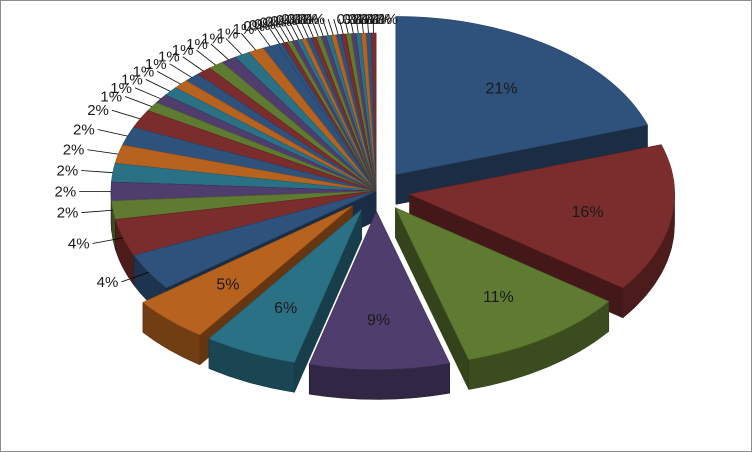 The height and width of the screenshot is (452, 752). Describe the element at coordinates (501, 88) in the screenshot. I see `data-label: 21%` at that location.